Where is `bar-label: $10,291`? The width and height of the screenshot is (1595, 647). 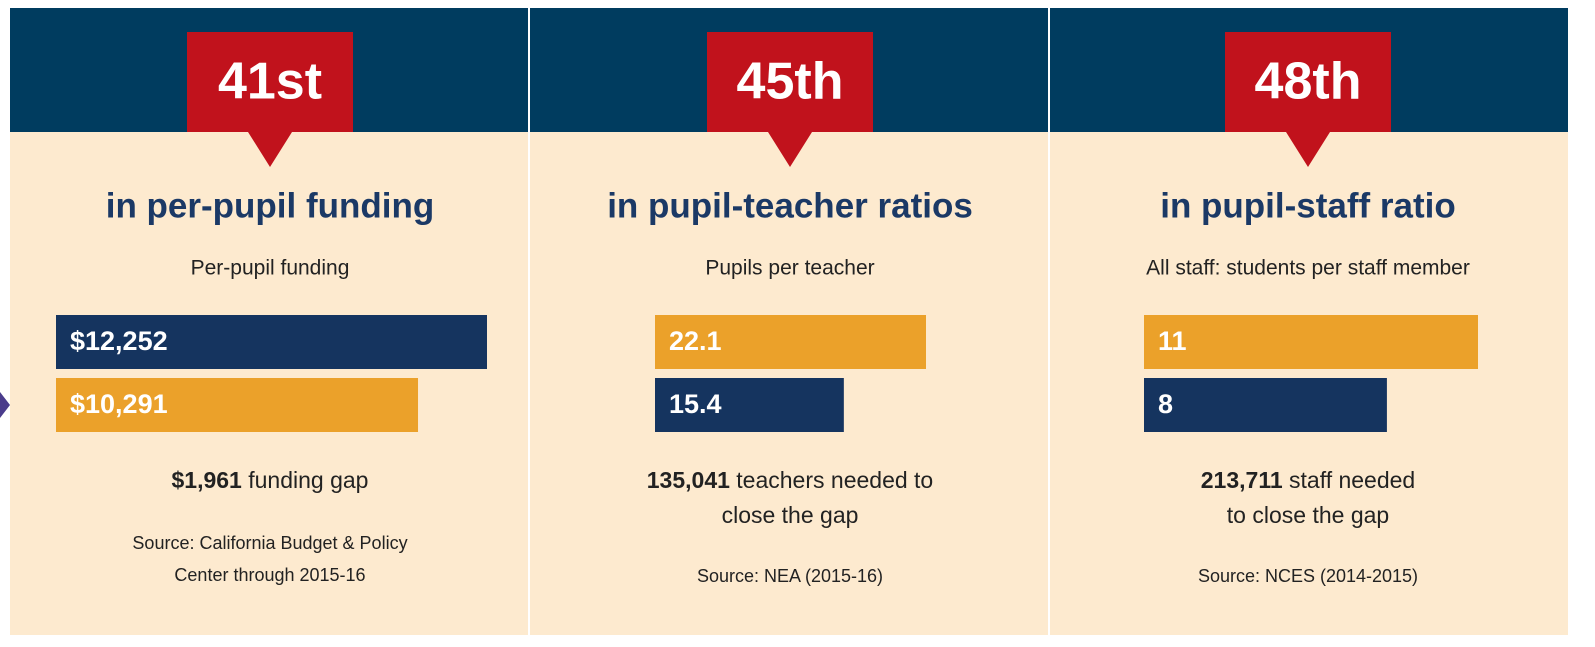
bar-label: $10,291 is located at coordinates (119, 404).